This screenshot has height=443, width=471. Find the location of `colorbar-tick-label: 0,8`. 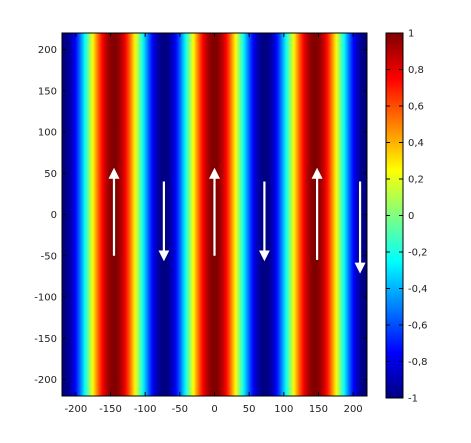

colorbar-tick-label: 0,8 is located at coordinates (416, 70).